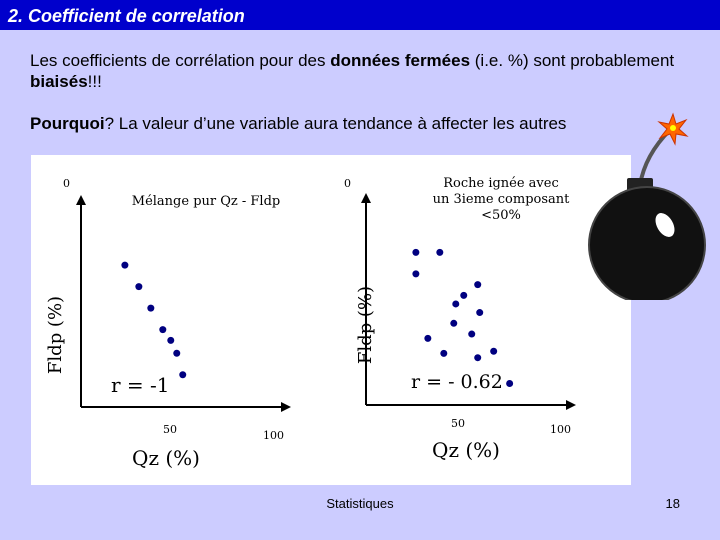  What do you see at coordinates (501, 183) in the screenshot?
I see `chart-title-line-1: Roche ignée avec` at bounding box center [501, 183].